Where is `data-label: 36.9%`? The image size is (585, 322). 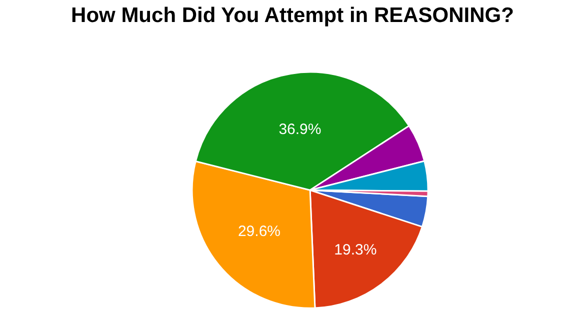 data-label: 36.9% is located at coordinates (300, 129).